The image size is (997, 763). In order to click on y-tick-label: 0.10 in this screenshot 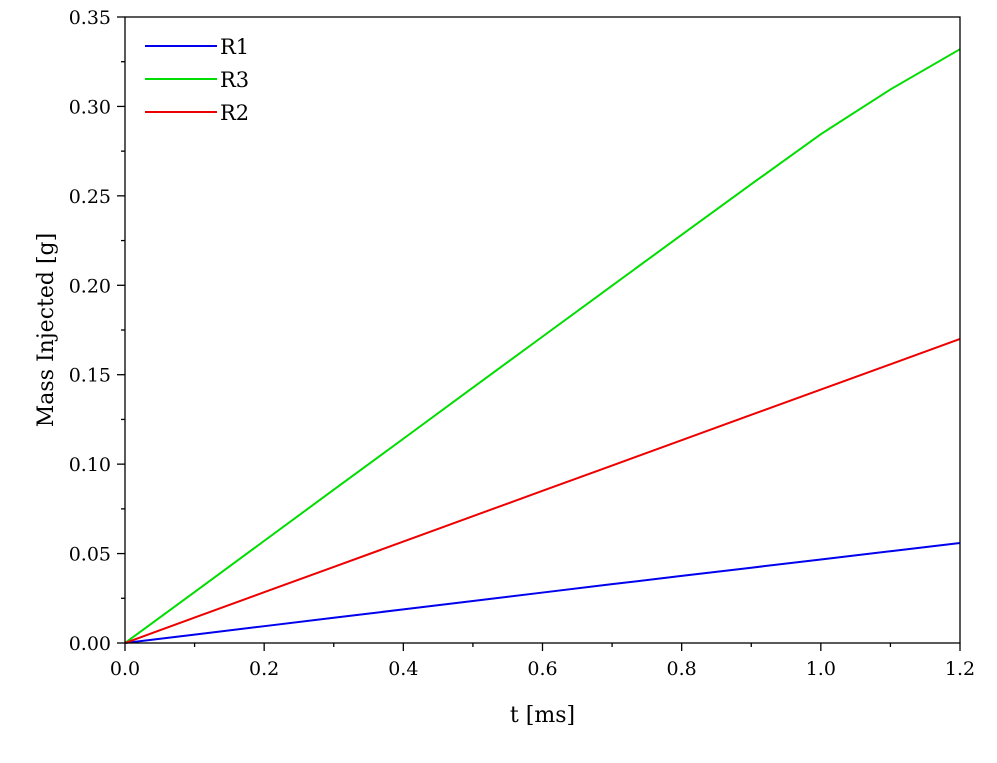, I will do `click(90, 465)`.